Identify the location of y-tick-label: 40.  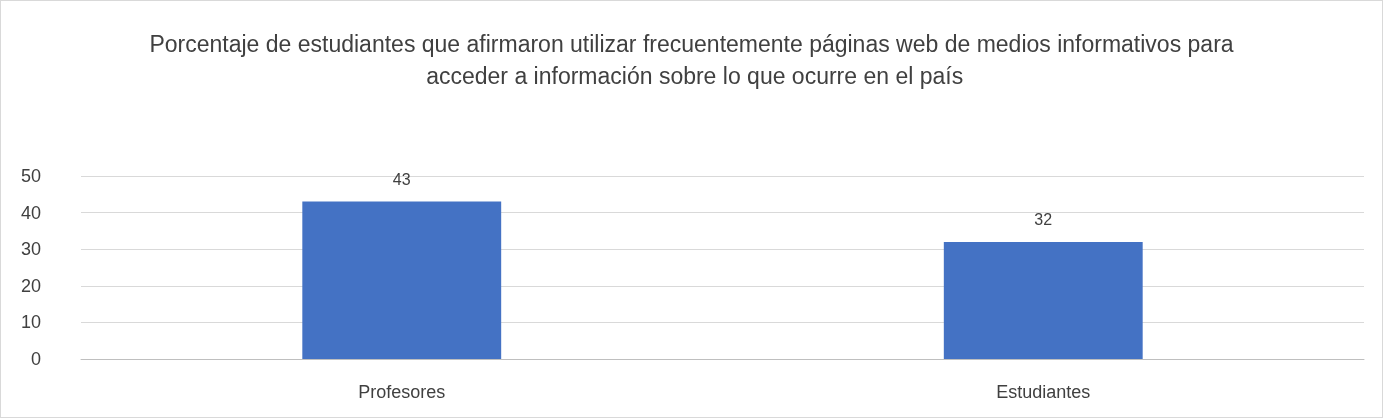
(30, 212).